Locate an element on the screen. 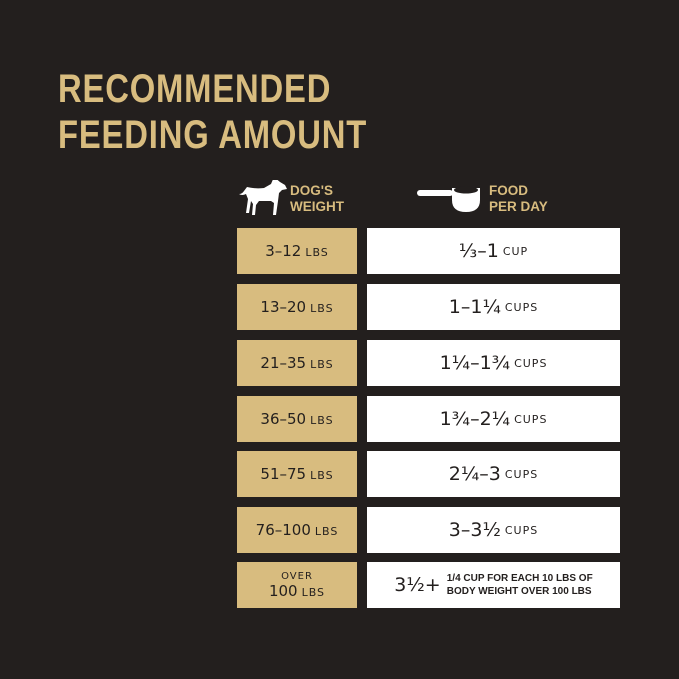  food-value: 2¼–3 is located at coordinates (474, 474).